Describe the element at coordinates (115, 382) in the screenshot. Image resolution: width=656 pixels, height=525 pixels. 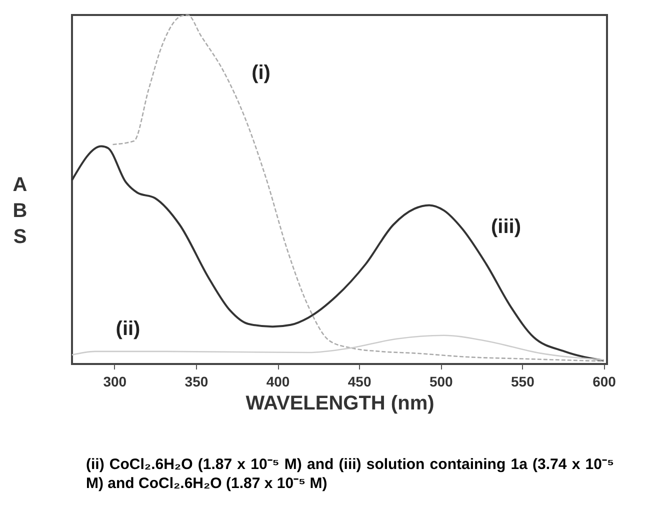
I see `x-tick-label: 300` at that location.